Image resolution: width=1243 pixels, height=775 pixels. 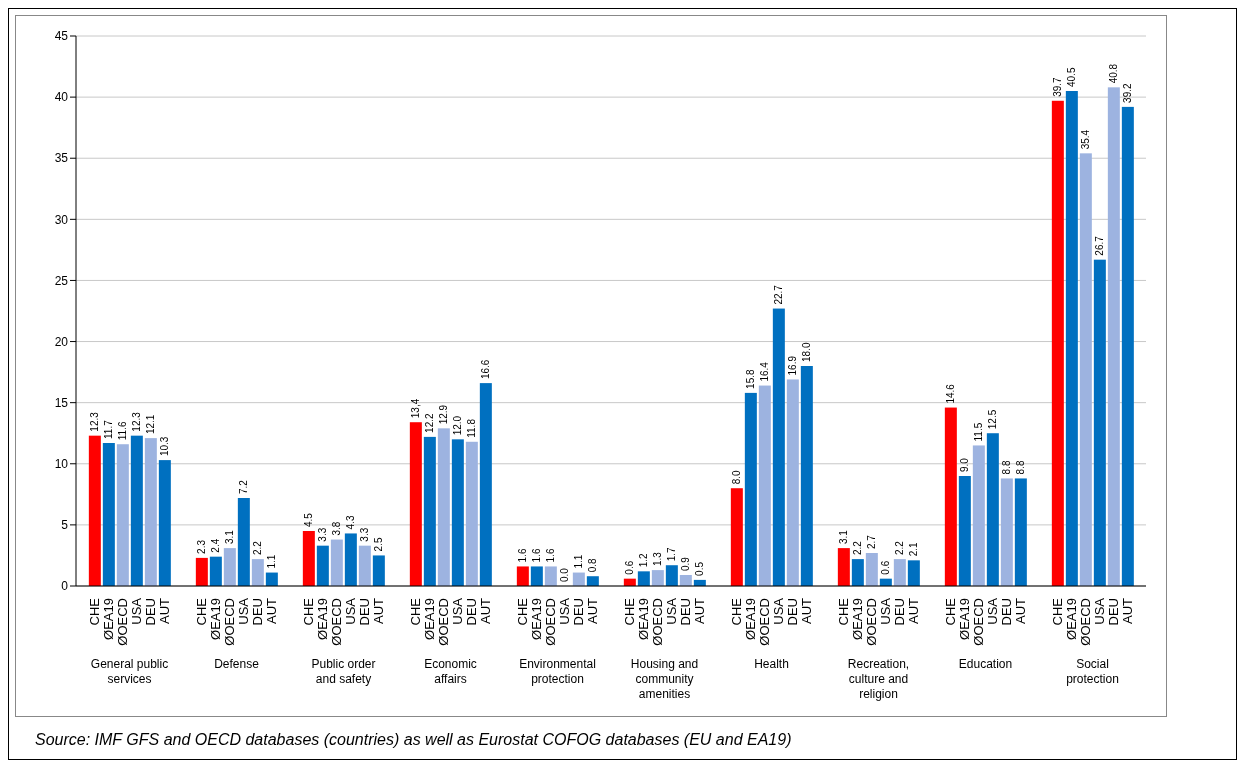 What do you see at coordinates (61, 219) in the screenshot?
I see `y-tick-label: 30` at bounding box center [61, 219].